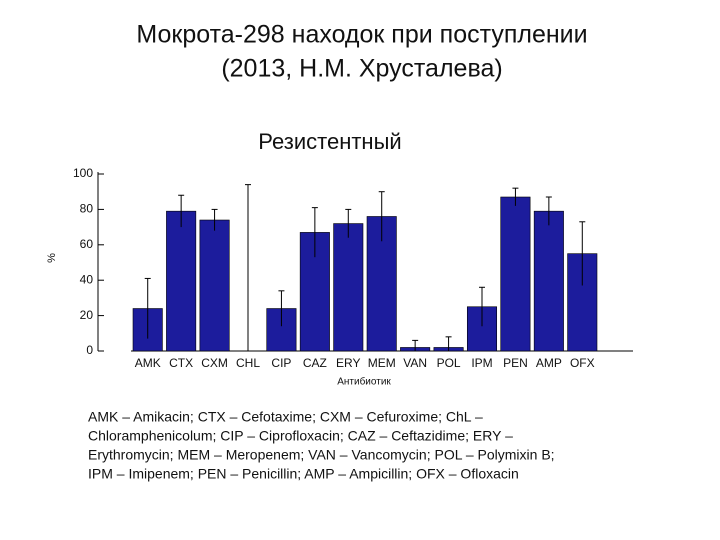 The height and width of the screenshot is (540, 720). I want to click on slide-title: Мокрота-298 находок при поступлении, so click(361, 35).